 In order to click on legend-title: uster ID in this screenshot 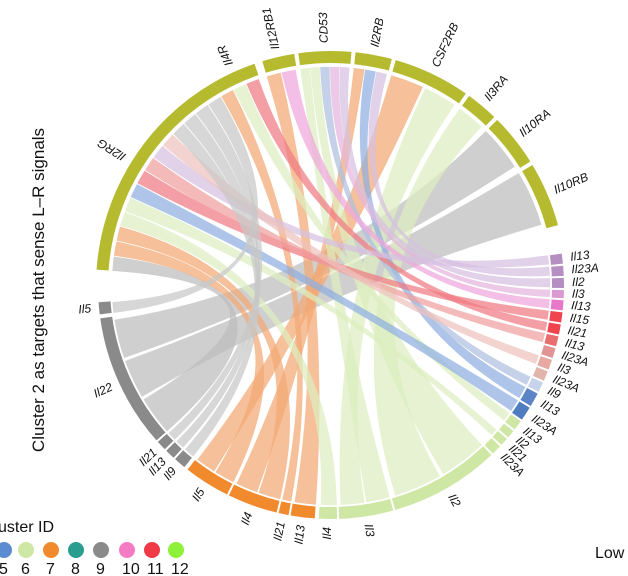, I will do `click(27, 527)`.